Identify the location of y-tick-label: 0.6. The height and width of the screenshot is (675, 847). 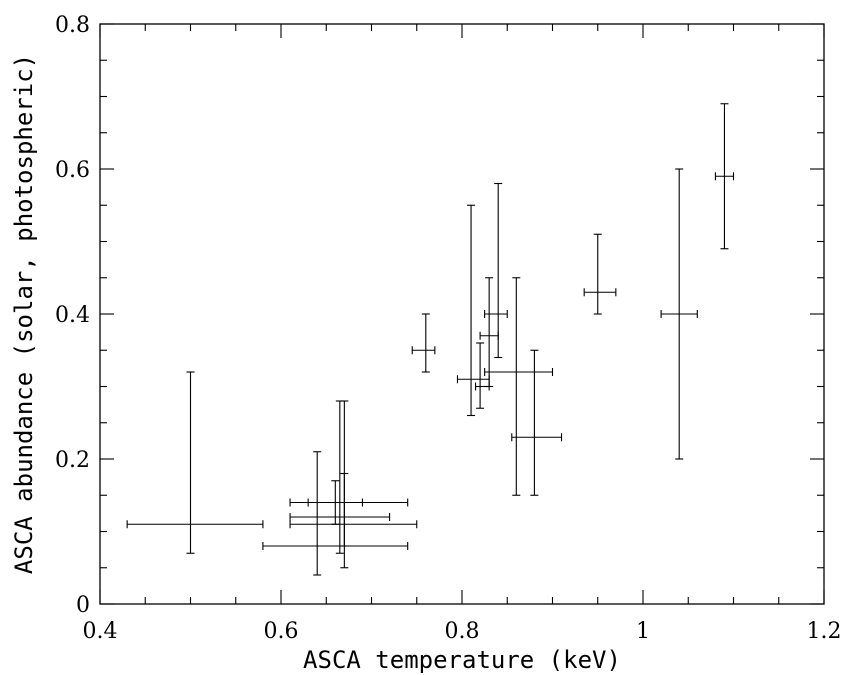
(72, 170).